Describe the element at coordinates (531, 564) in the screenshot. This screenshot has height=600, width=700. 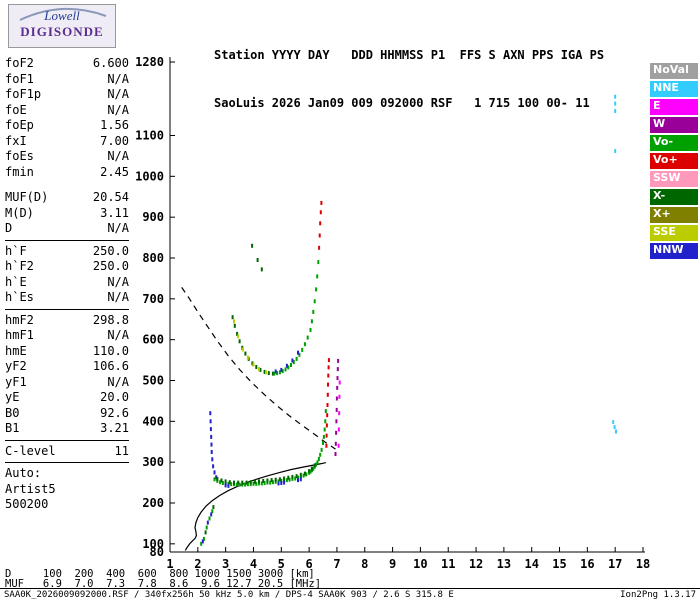
I see `x-tick-label: 14` at that location.